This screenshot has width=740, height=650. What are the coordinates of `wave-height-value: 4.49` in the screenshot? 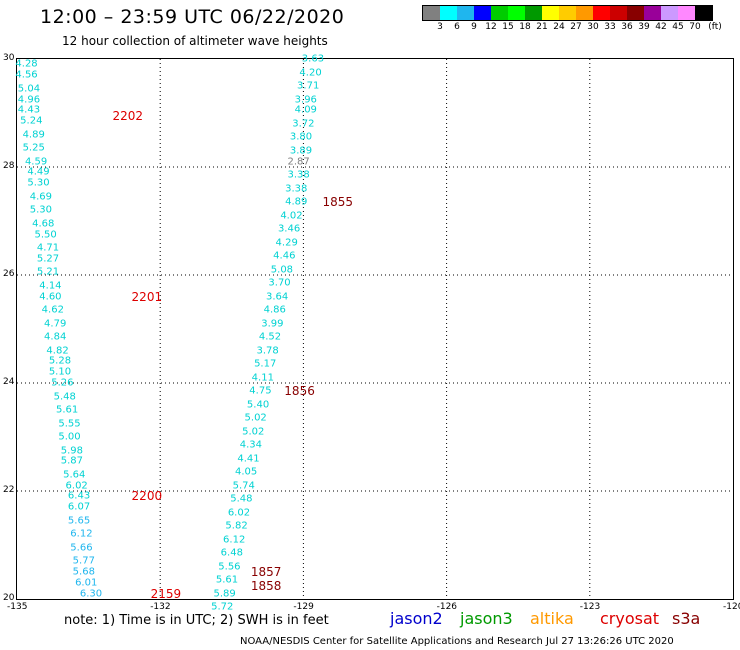 It's located at (38, 172).